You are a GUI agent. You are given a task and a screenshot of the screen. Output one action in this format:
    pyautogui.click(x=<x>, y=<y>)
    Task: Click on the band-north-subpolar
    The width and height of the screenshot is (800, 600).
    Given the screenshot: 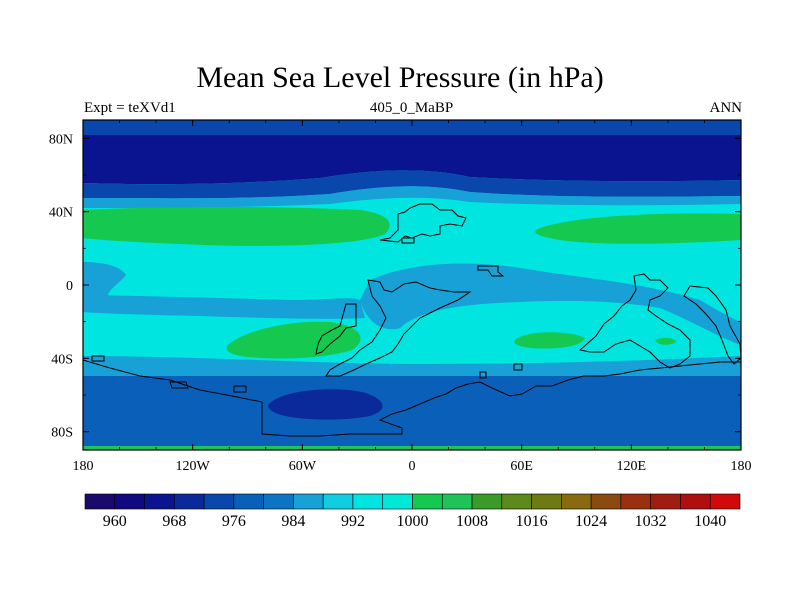 What is the action you would take?
    pyautogui.click(x=412, y=184)
    